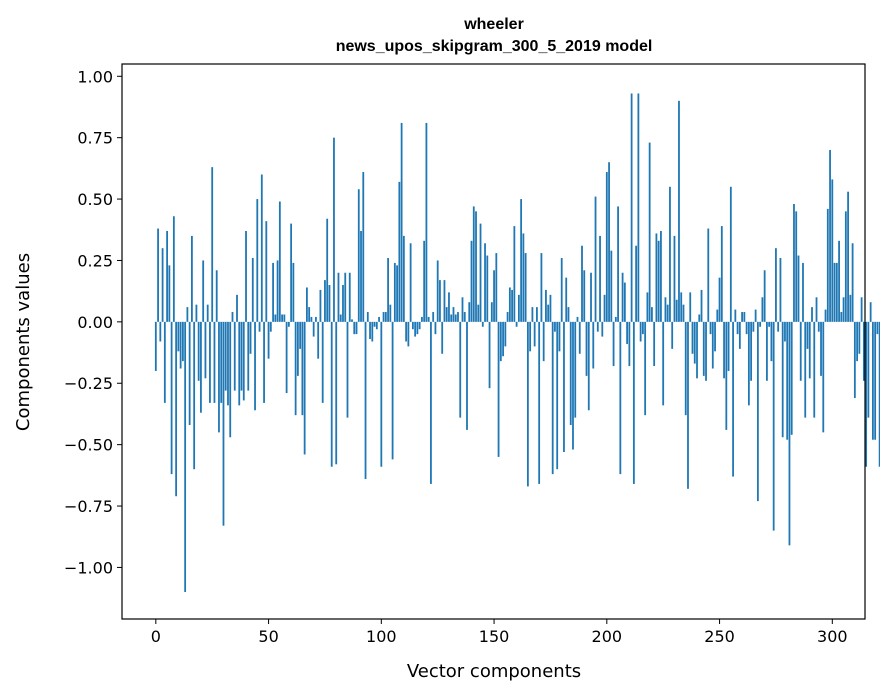 The height and width of the screenshot is (696, 880). I want to click on y-tick-label: −0.50, so click(88, 445).